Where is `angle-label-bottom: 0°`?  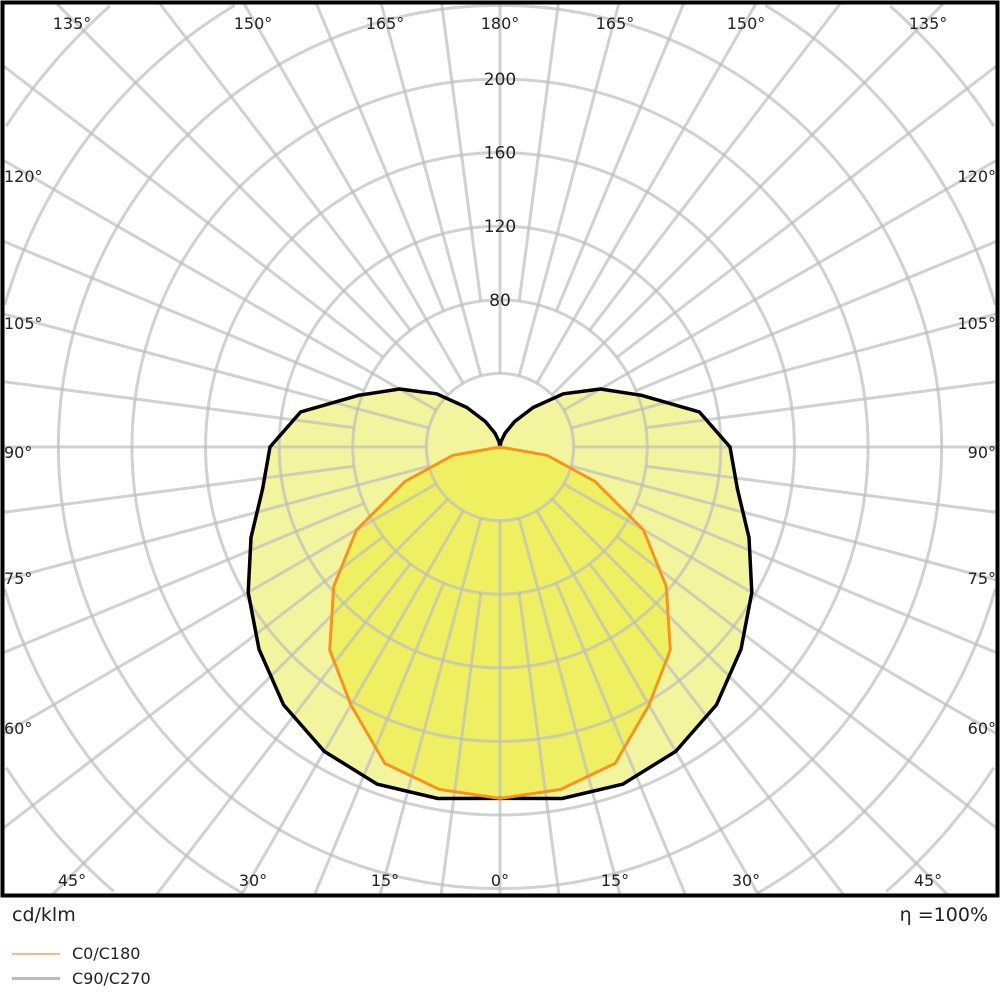
angle-label-bottom: 0° is located at coordinates (500, 880).